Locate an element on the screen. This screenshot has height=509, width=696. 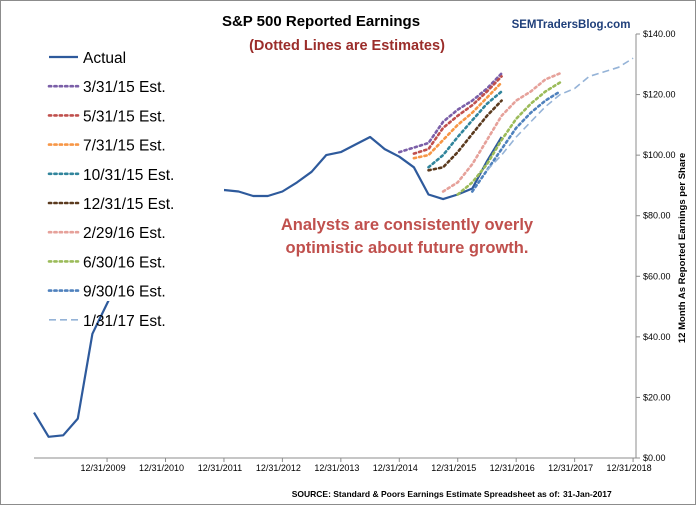
legend-background is located at coordinates (129, 170).